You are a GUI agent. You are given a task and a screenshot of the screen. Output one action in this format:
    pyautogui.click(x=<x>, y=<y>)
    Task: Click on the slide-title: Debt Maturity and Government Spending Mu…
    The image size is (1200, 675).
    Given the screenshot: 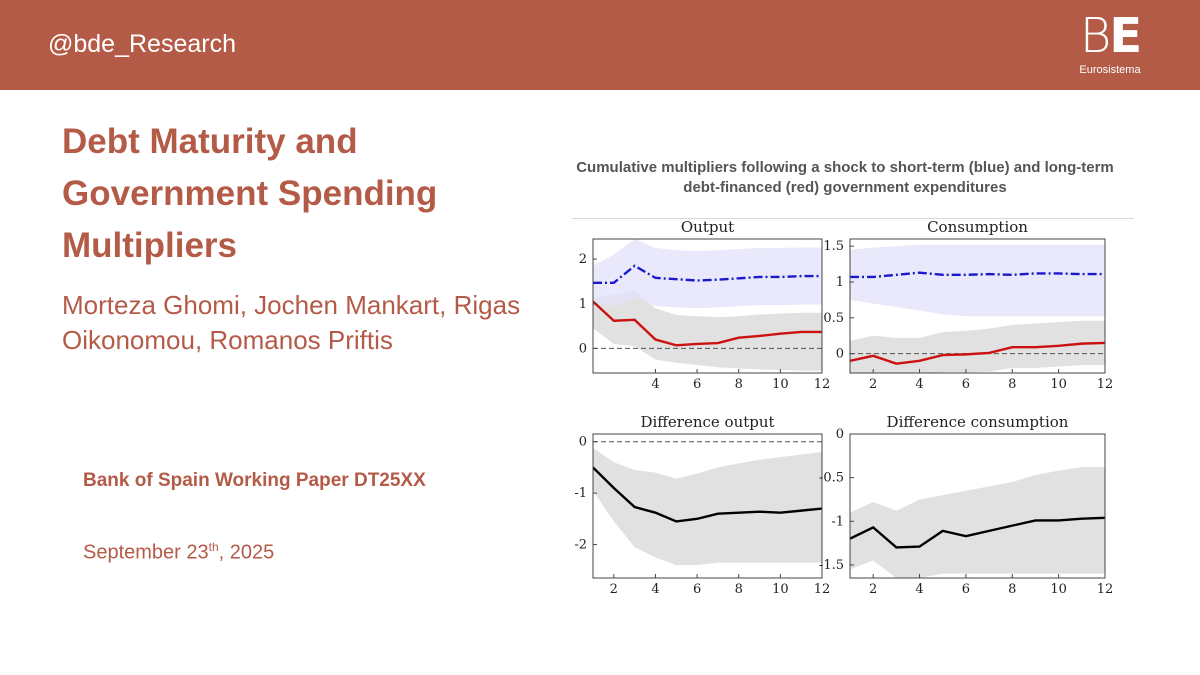 What is the action you would take?
    pyautogui.click(x=250, y=193)
    